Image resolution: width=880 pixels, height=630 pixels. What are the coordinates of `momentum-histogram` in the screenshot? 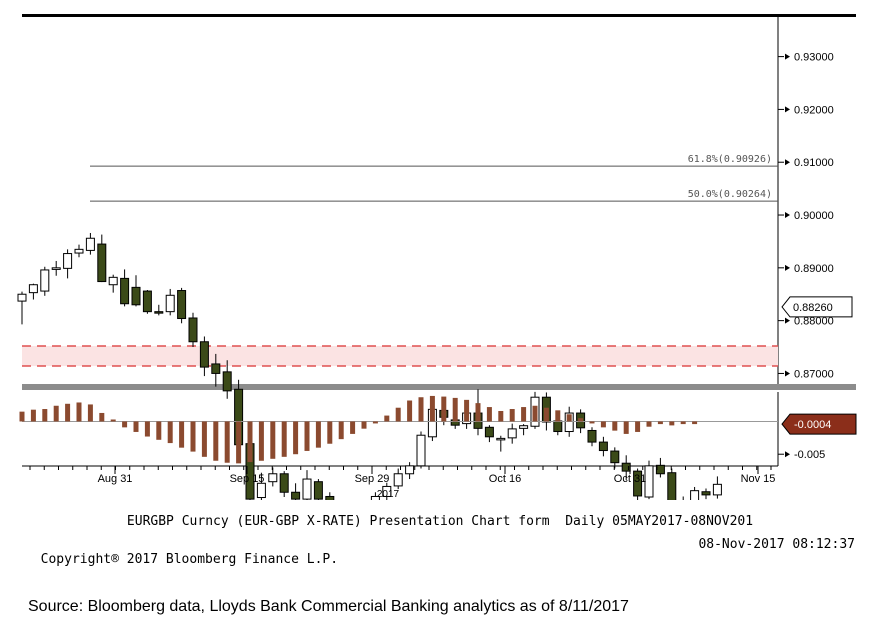 It's located at (398, 429).